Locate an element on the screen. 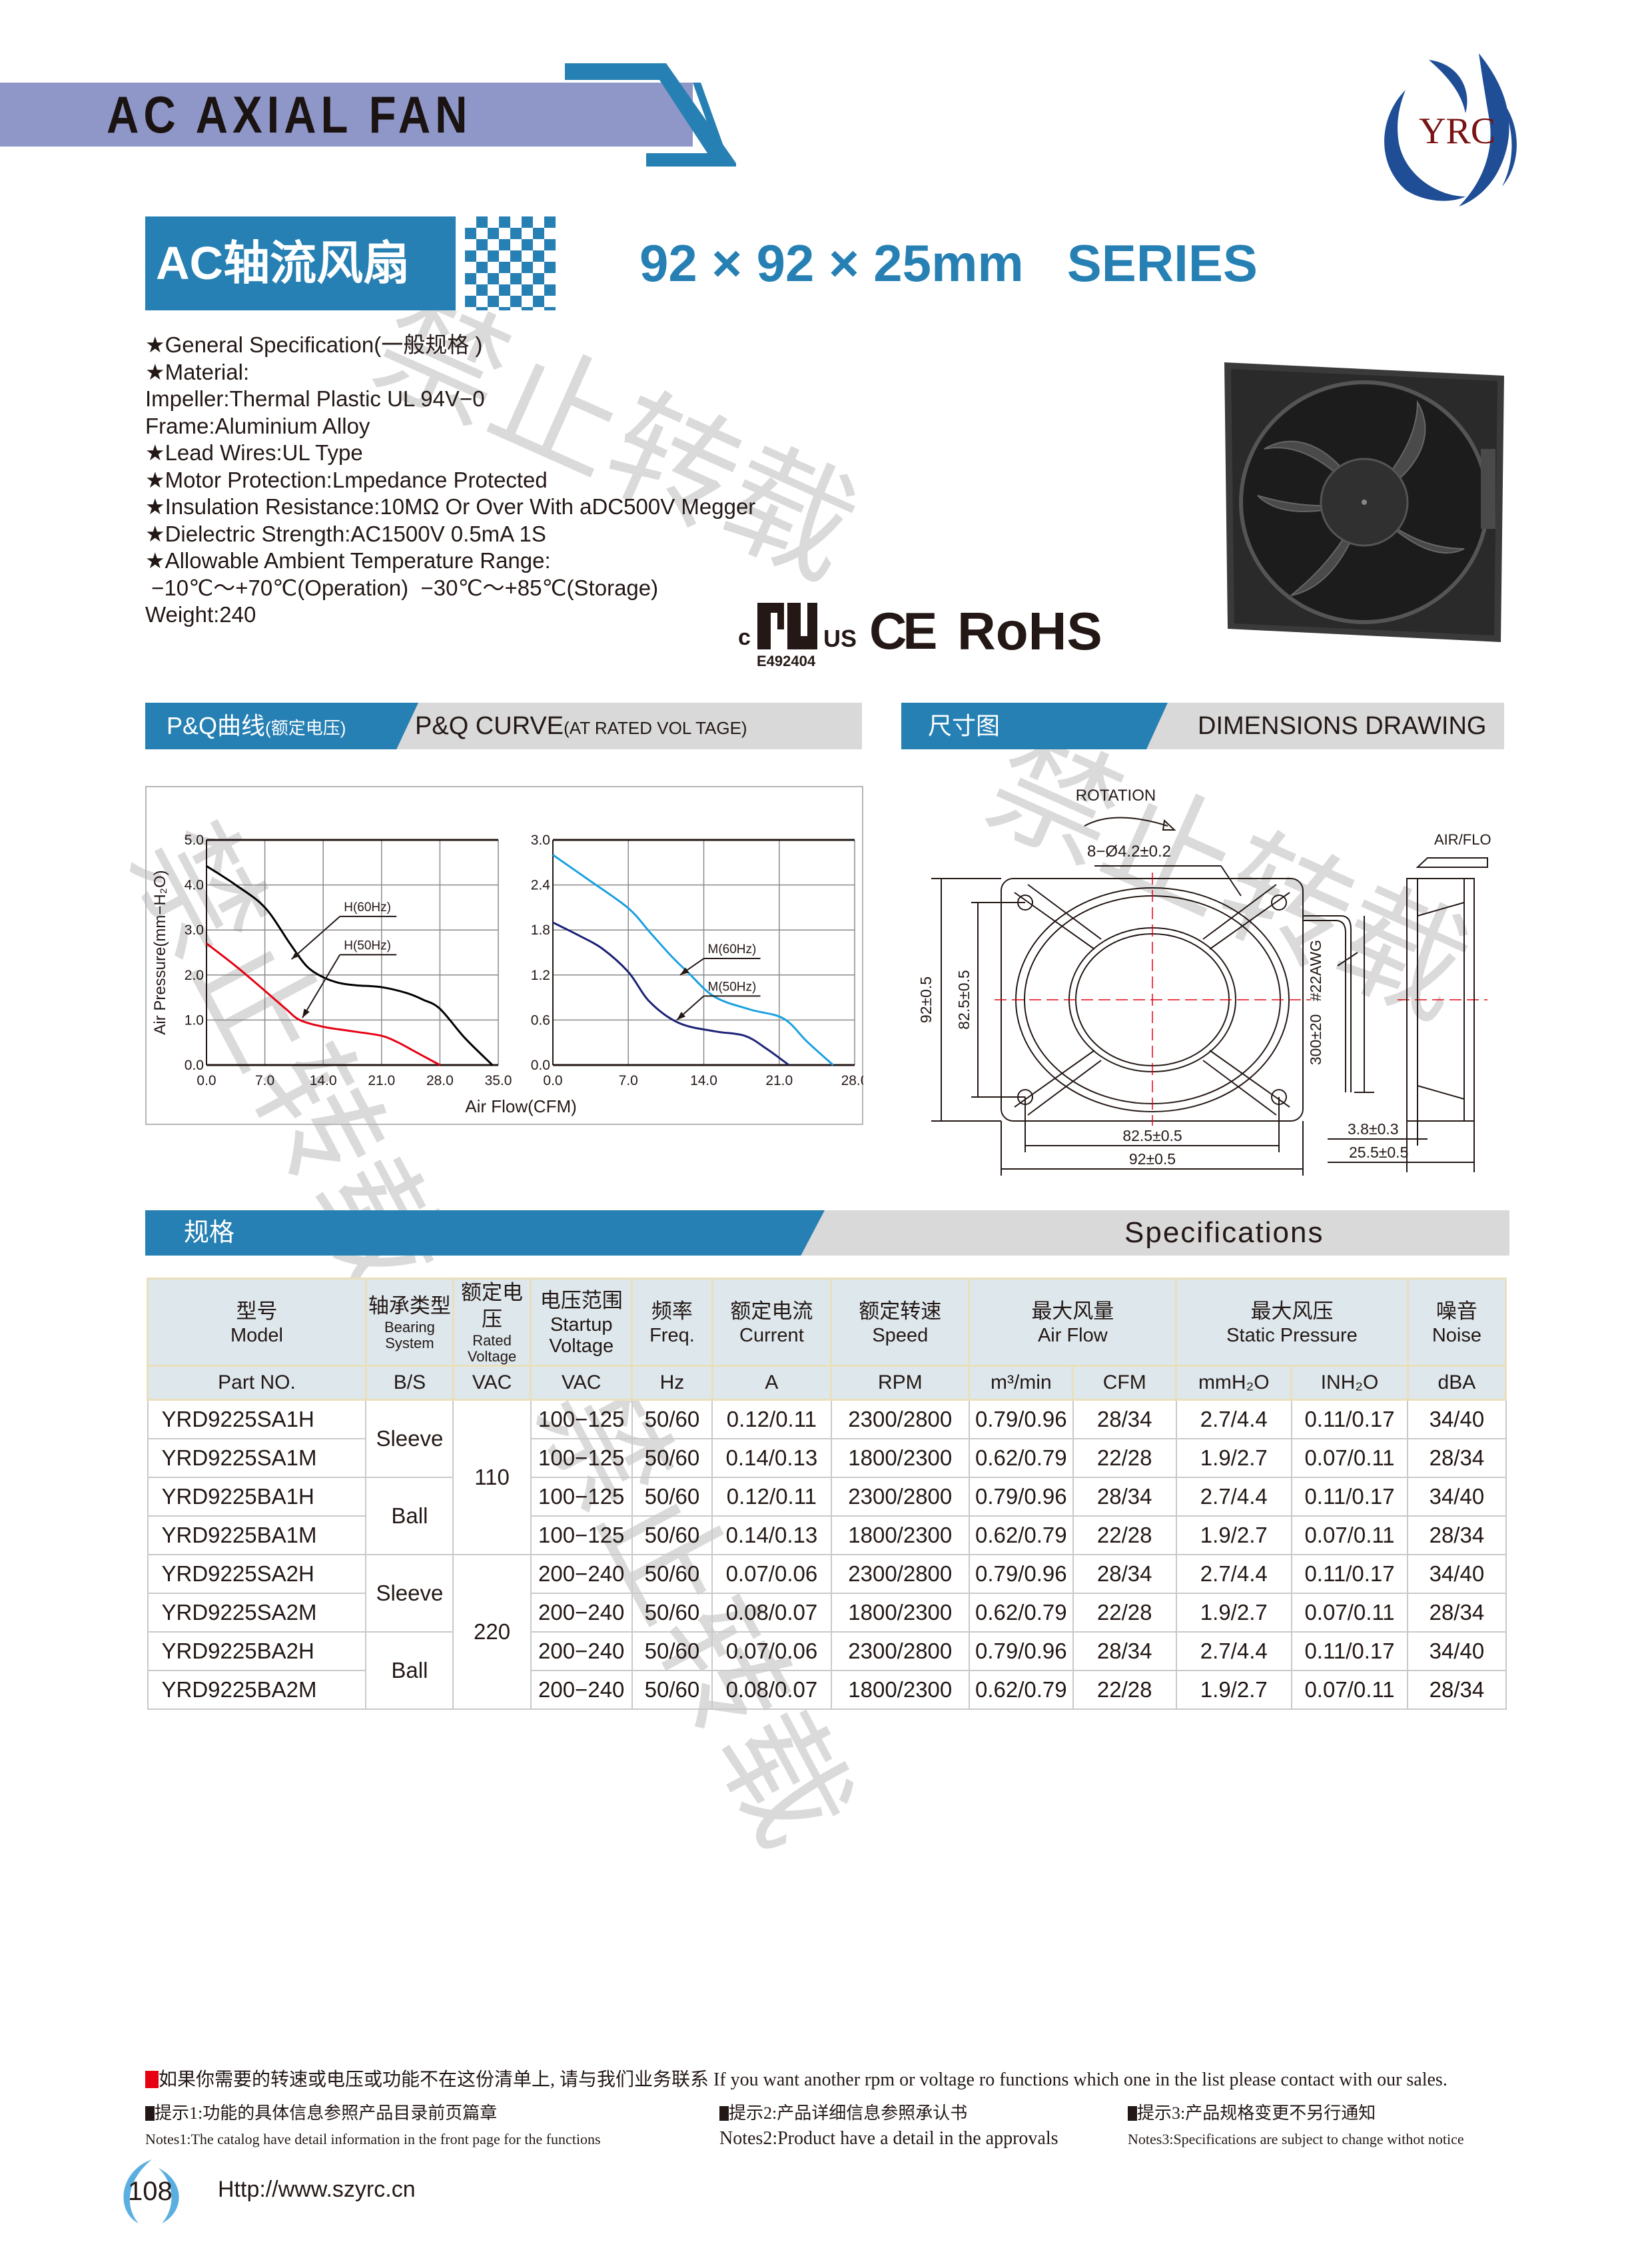 This screenshot has height=2242, width=1652. page-number-swirl-icon is located at coordinates (151, 2191).